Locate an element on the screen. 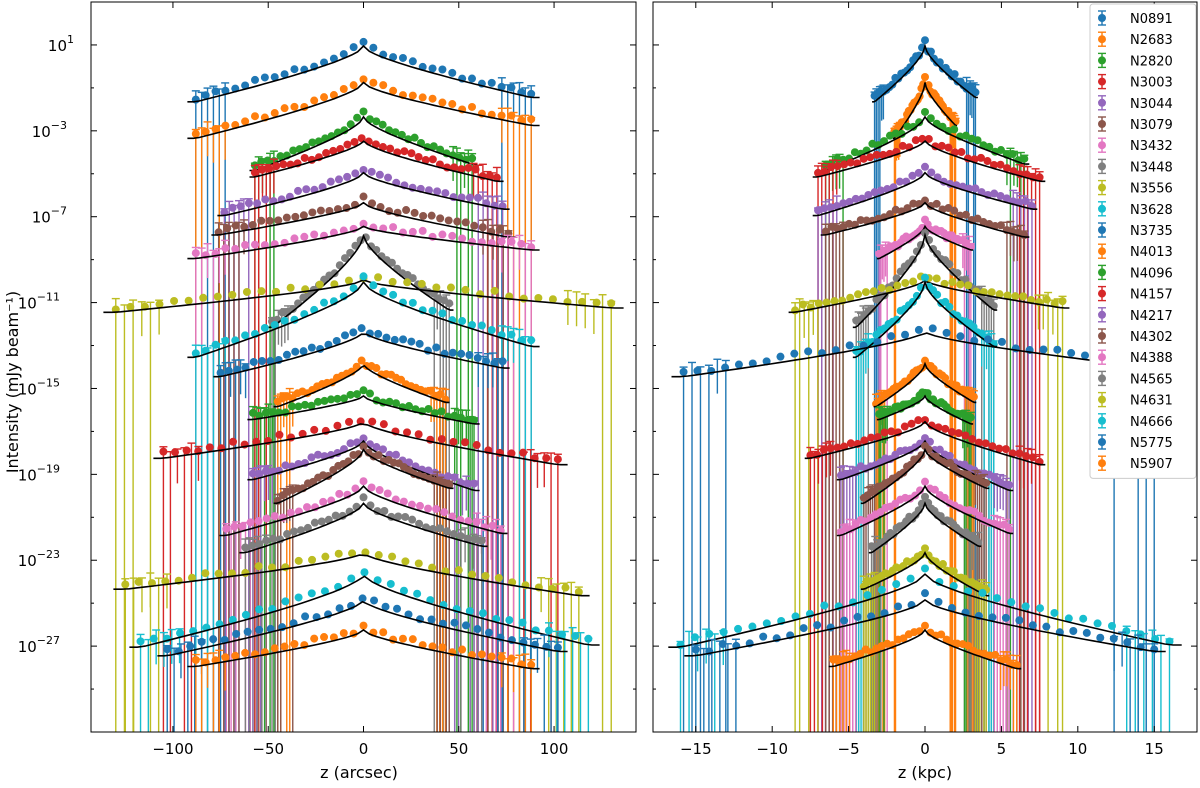 The image size is (1200, 788). series-n5775 is located at coordinates (925, 660).